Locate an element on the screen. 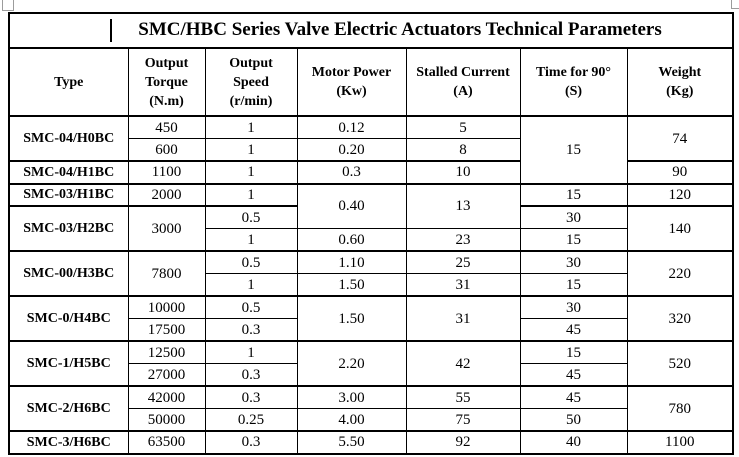  cell-torque: 10000 is located at coordinates (166, 307).